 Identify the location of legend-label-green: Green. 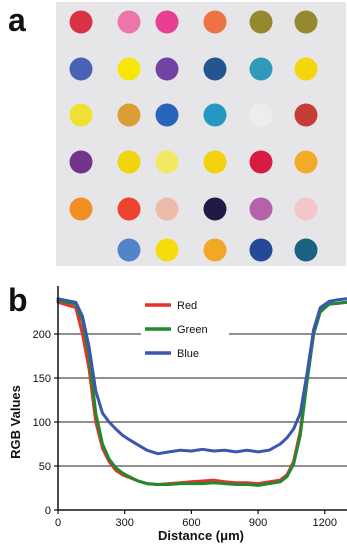
(192, 330).